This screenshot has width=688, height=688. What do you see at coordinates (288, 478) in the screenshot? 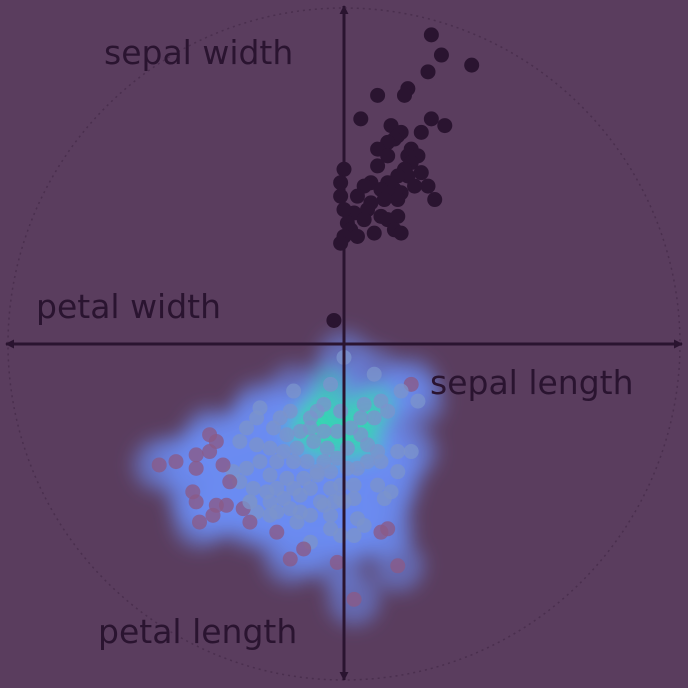
I see `cluster-b-points` at bounding box center [288, 478].